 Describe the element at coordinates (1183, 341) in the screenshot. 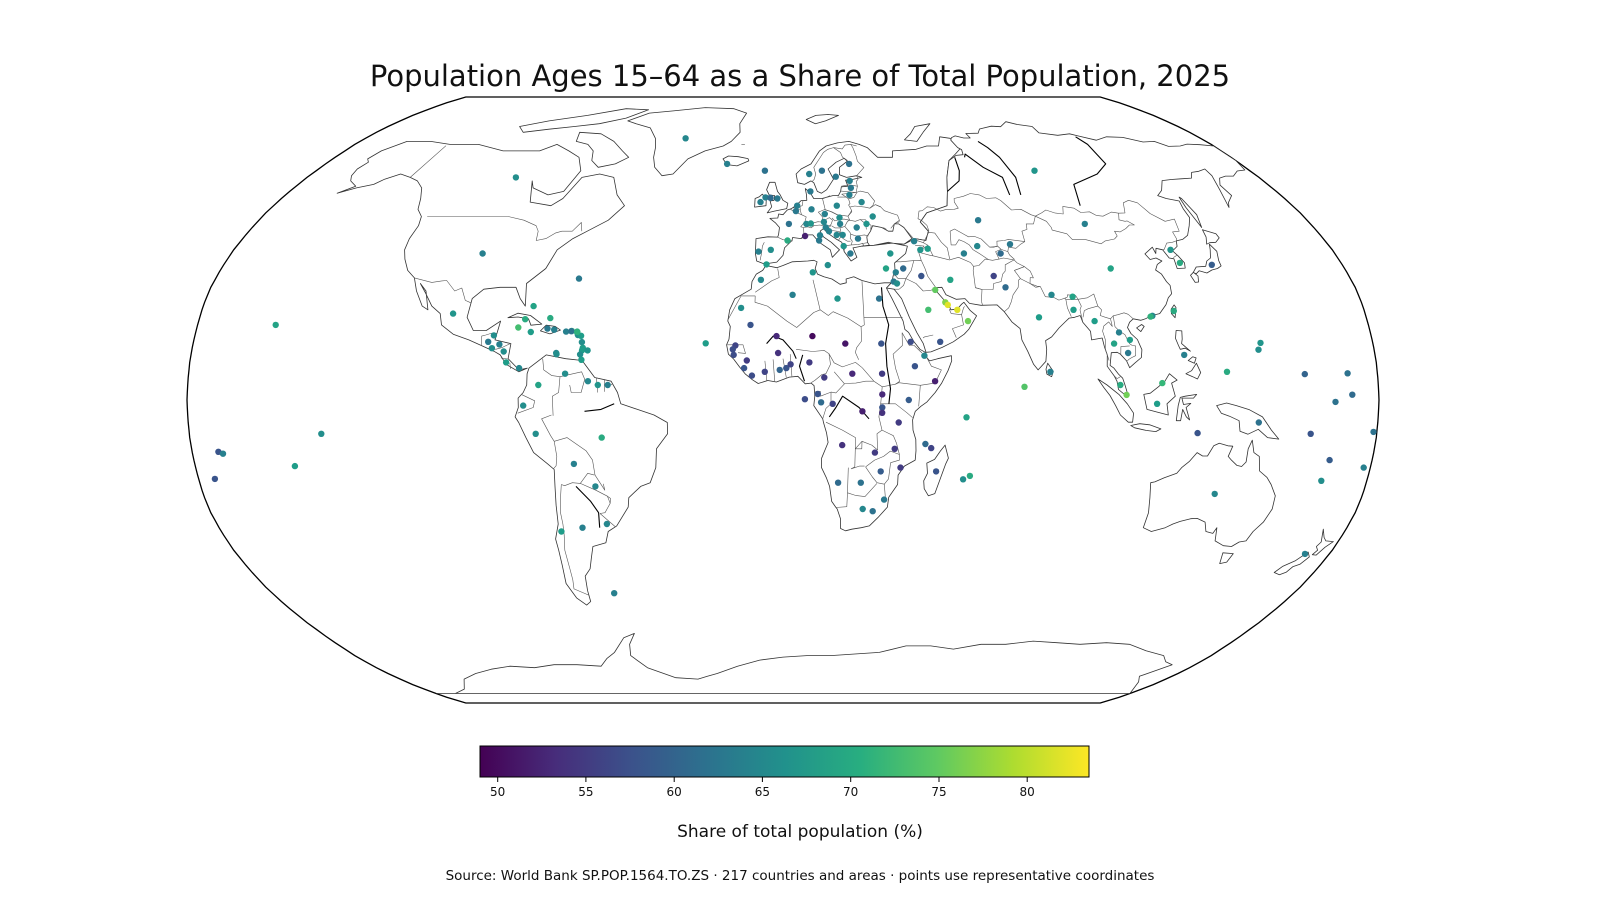

I see `landmass-philippines-luzon` at that location.